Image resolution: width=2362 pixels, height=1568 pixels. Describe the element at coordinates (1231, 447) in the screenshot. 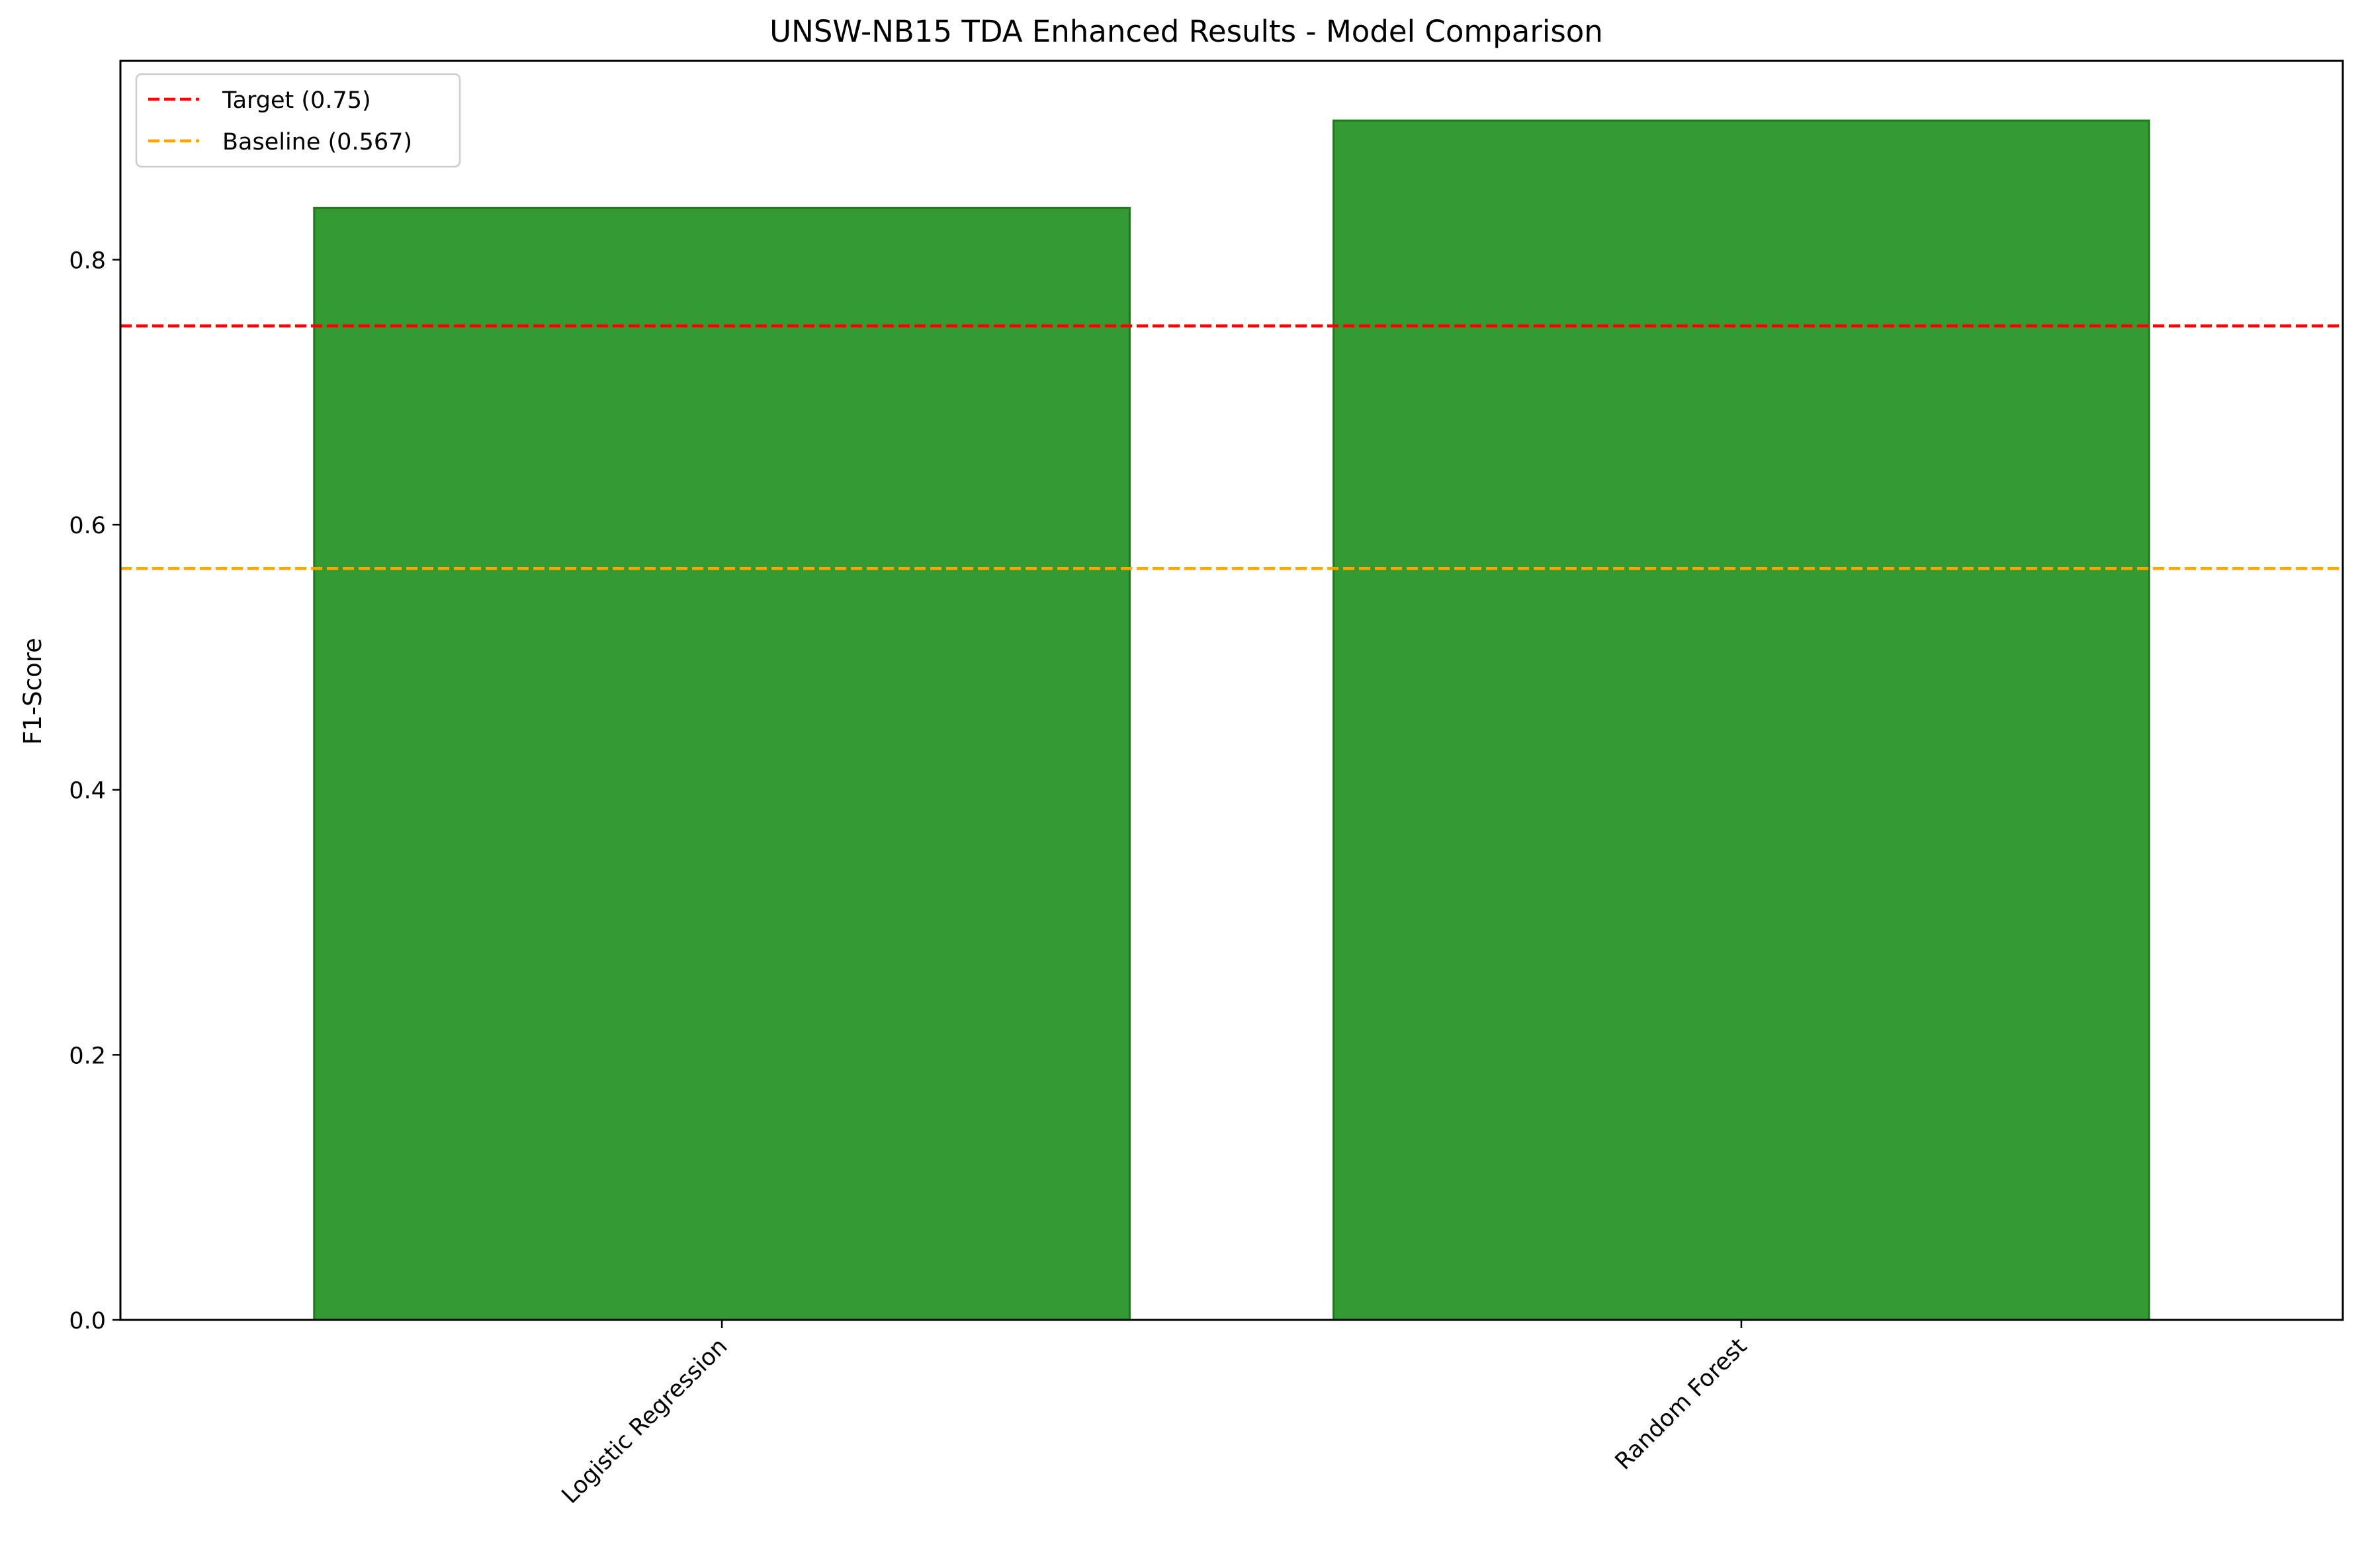

I see `reference-lines-layer` at that location.